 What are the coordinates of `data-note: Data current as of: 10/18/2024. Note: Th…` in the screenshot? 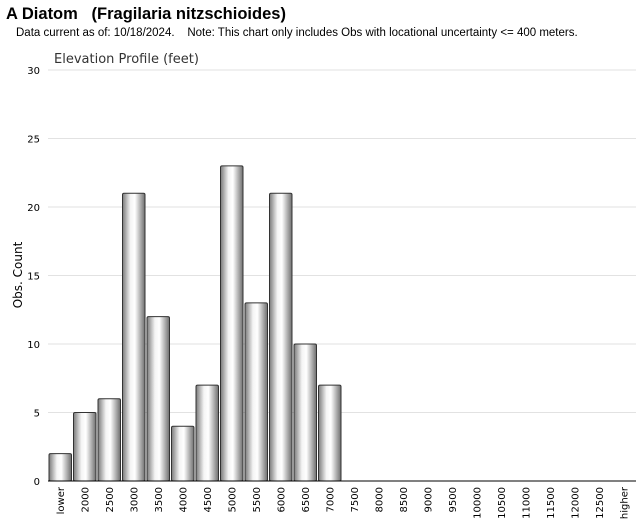 It's located at (297, 33).